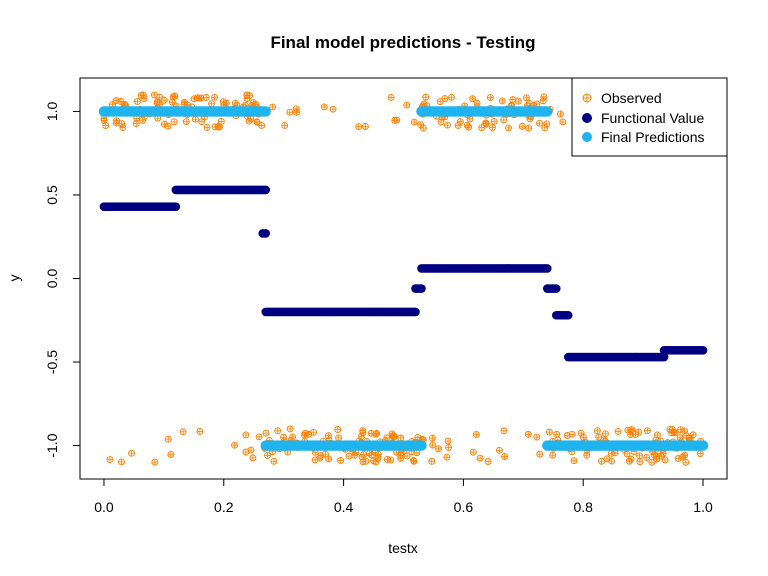  What do you see at coordinates (403, 548) in the screenshot?
I see `x-axis-label: testx` at bounding box center [403, 548].